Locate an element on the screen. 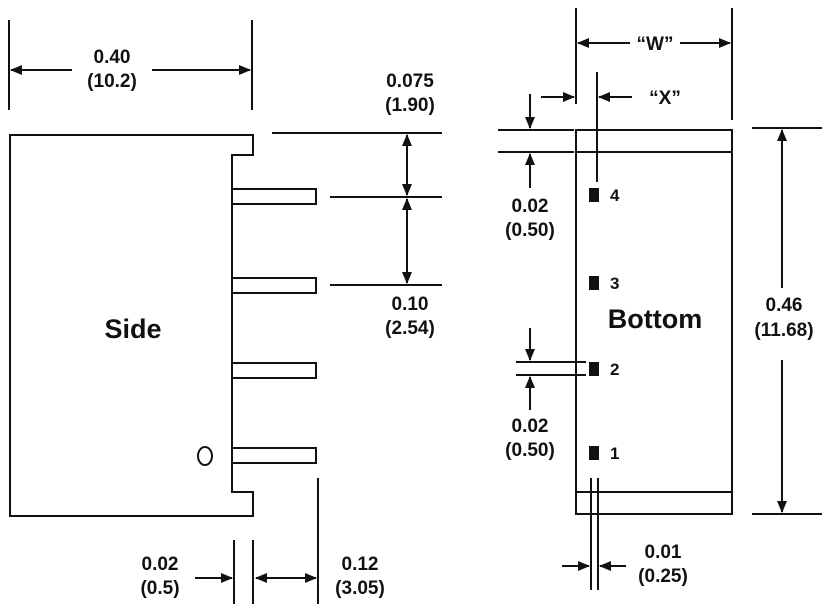 The image size is (825, 612). upper-band-dimension-lines is located at coordinates (536, 141).